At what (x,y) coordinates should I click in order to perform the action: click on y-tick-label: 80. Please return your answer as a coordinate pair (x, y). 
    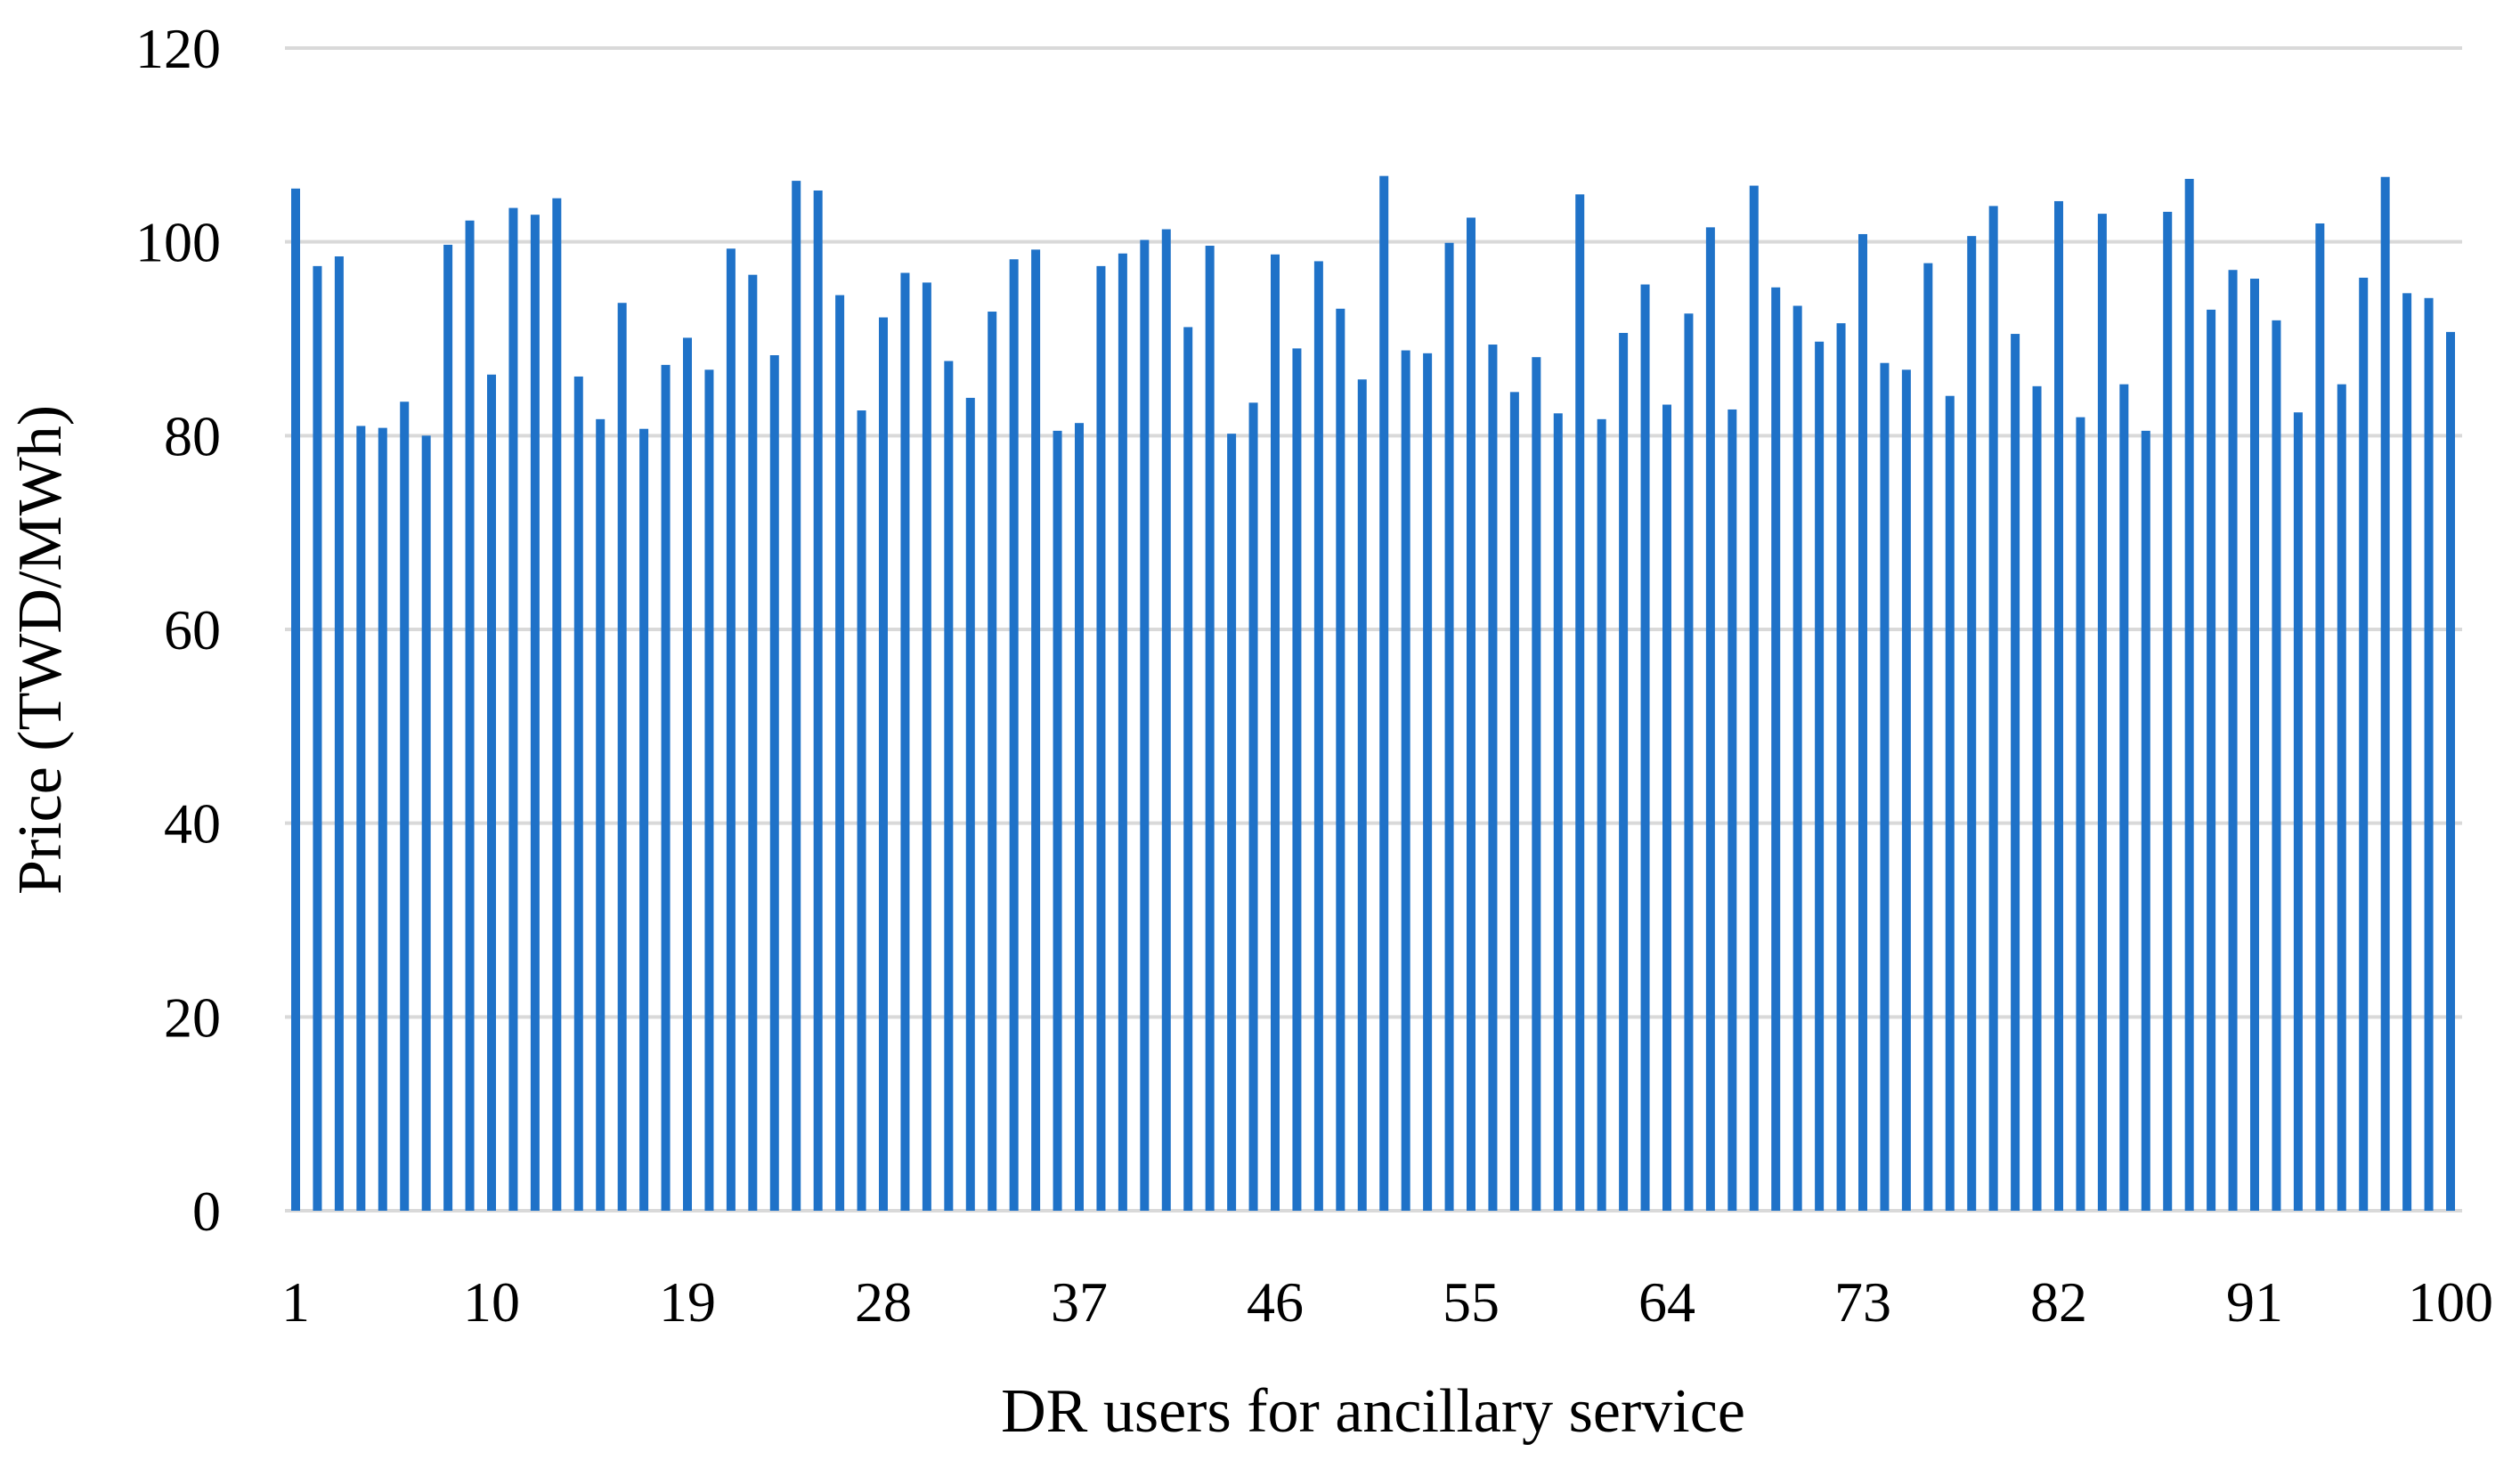
    Looking at the image, I should click on (192, 435).